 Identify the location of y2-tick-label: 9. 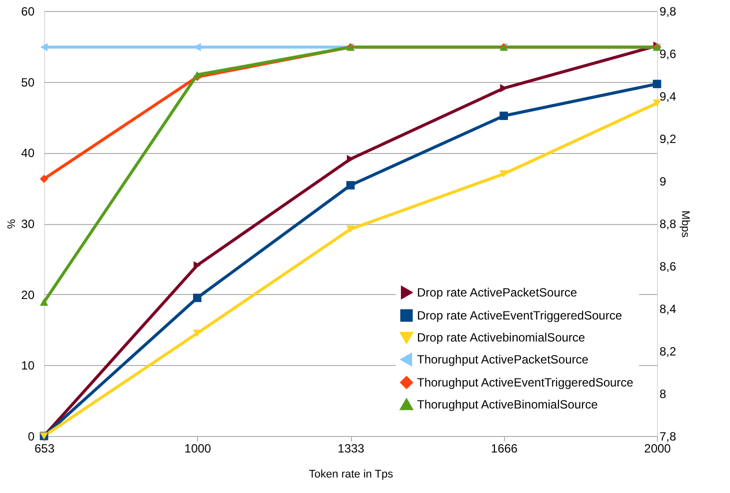
(663, 181).